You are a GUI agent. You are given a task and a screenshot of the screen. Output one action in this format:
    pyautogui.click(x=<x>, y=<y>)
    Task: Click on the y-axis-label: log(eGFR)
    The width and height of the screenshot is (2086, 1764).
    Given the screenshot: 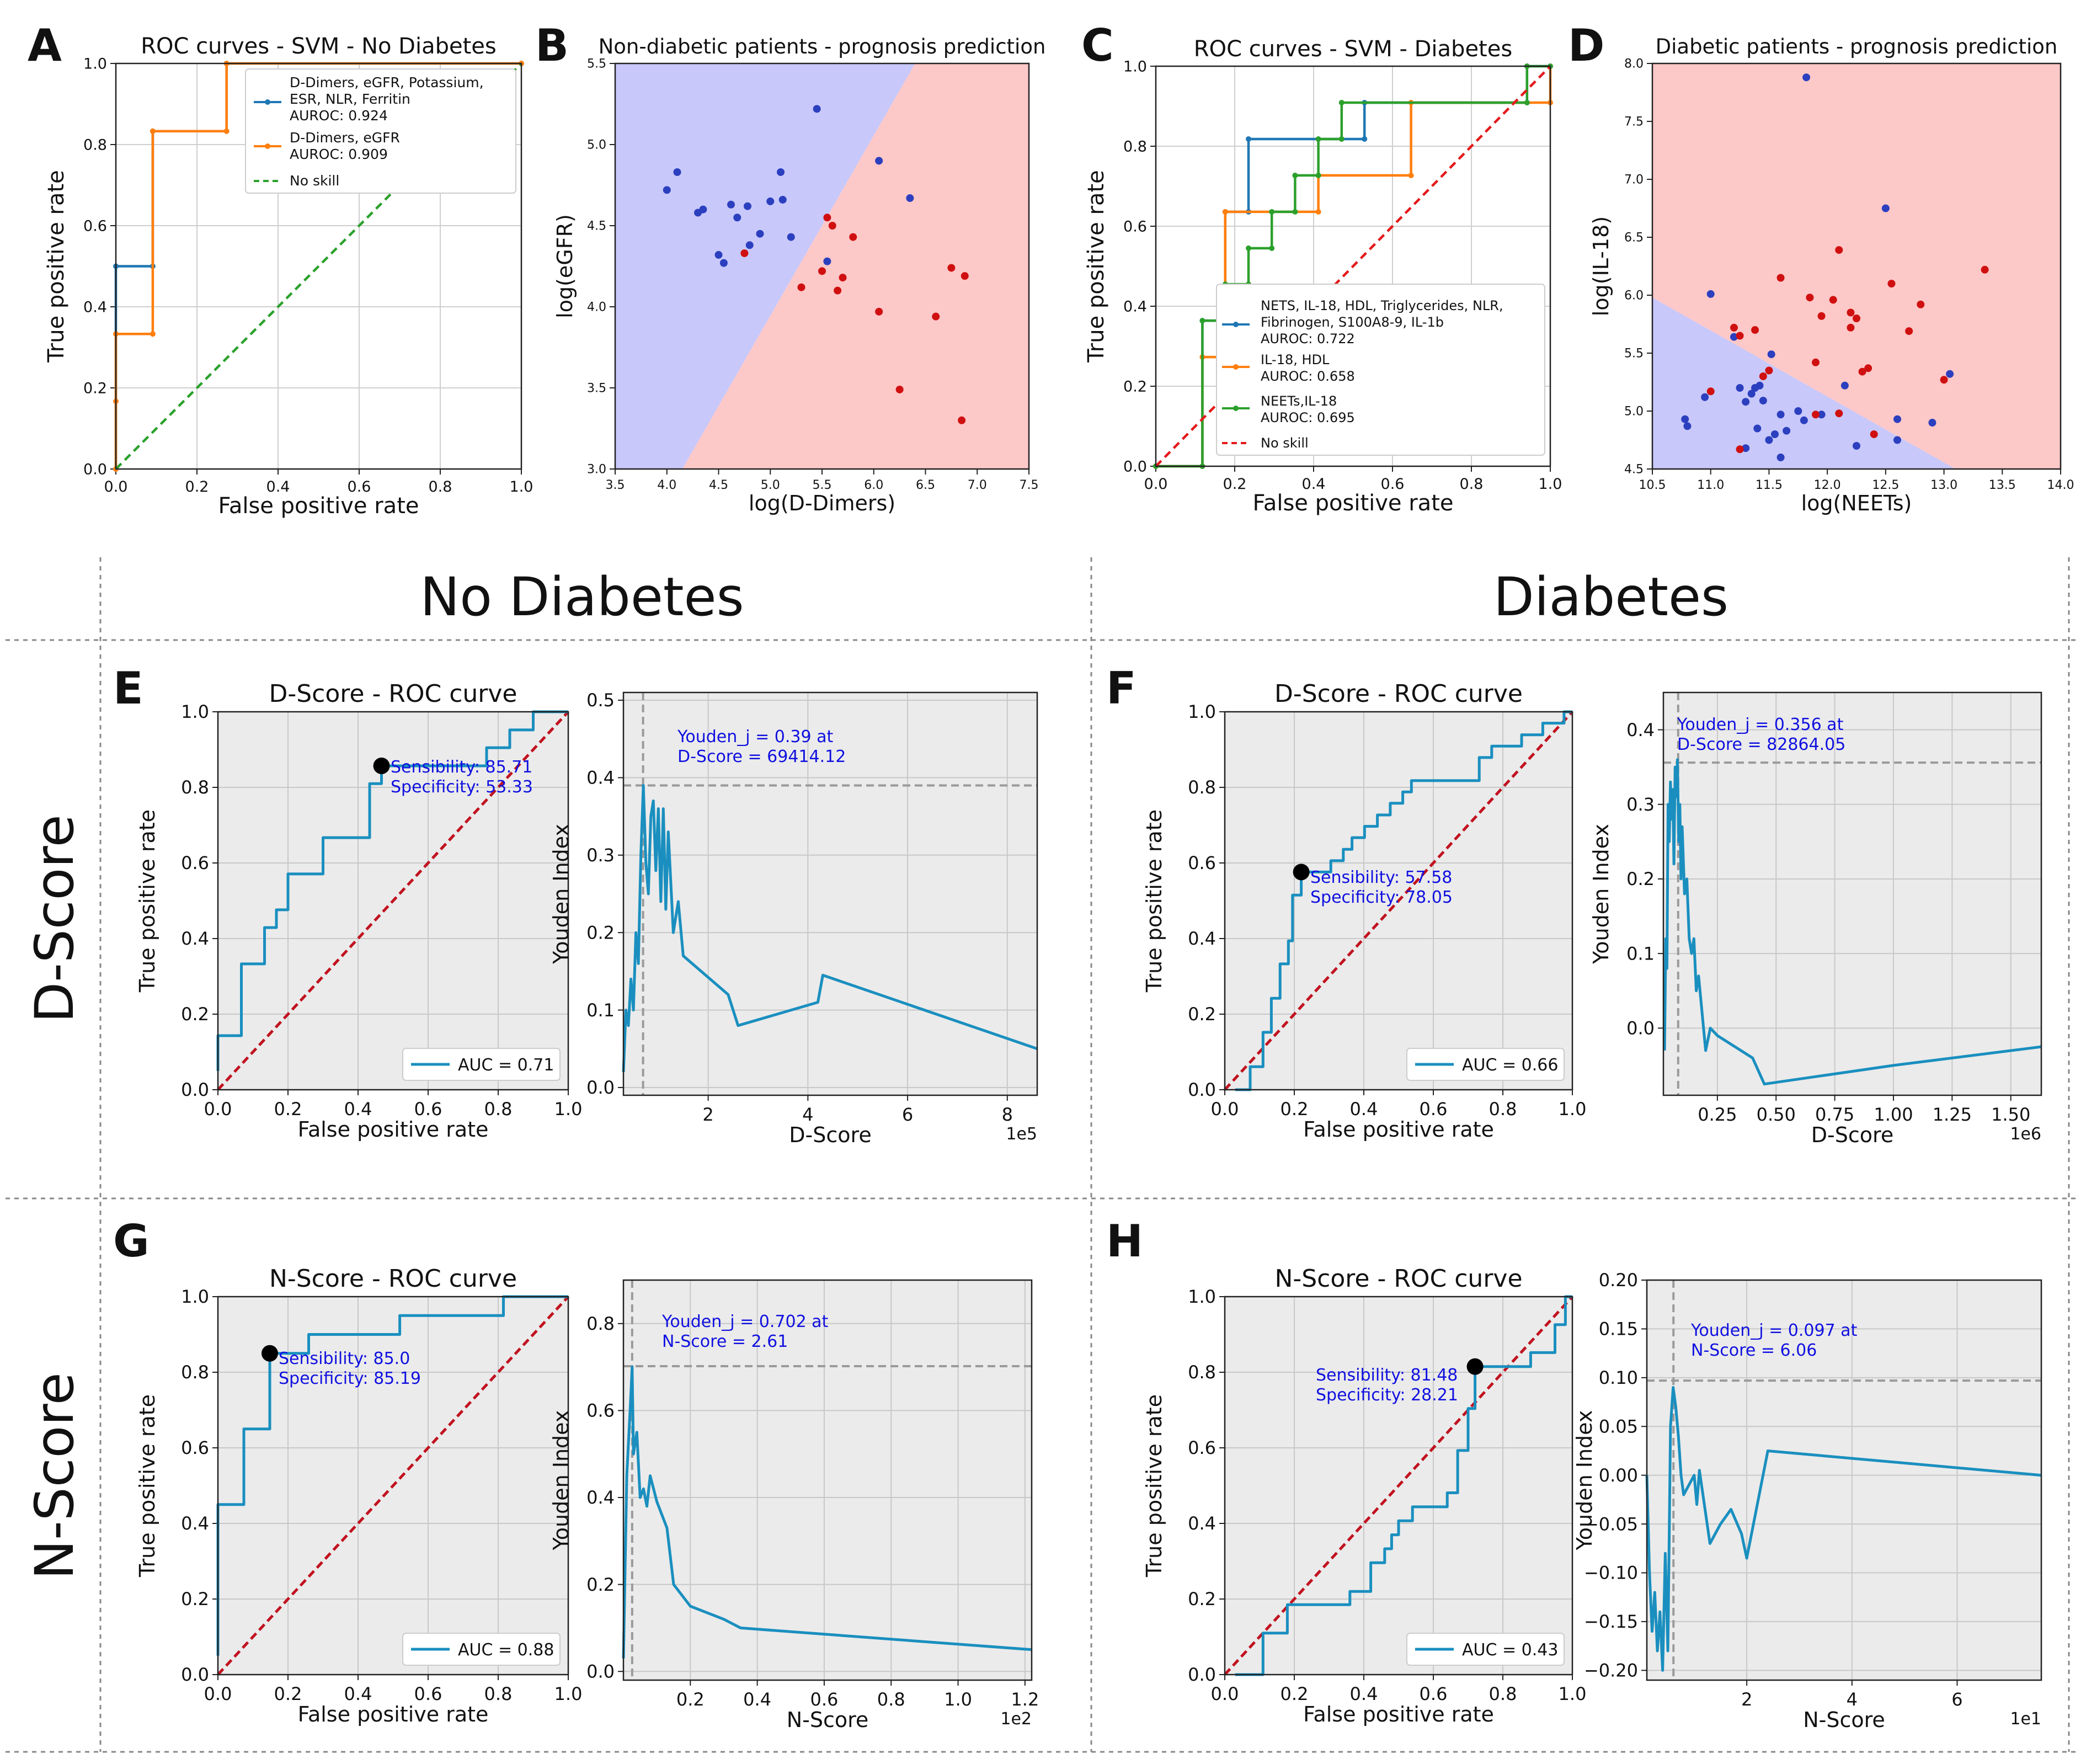 What is the action you would take?
    pyautogui.click(x=565, y=266)
    